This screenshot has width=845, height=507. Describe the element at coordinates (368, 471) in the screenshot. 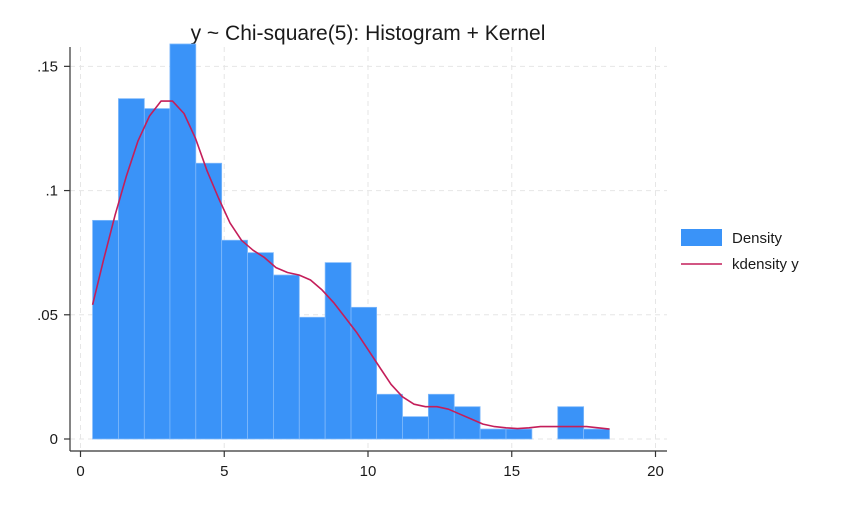

I see `x-tick-label: 10` at that location.